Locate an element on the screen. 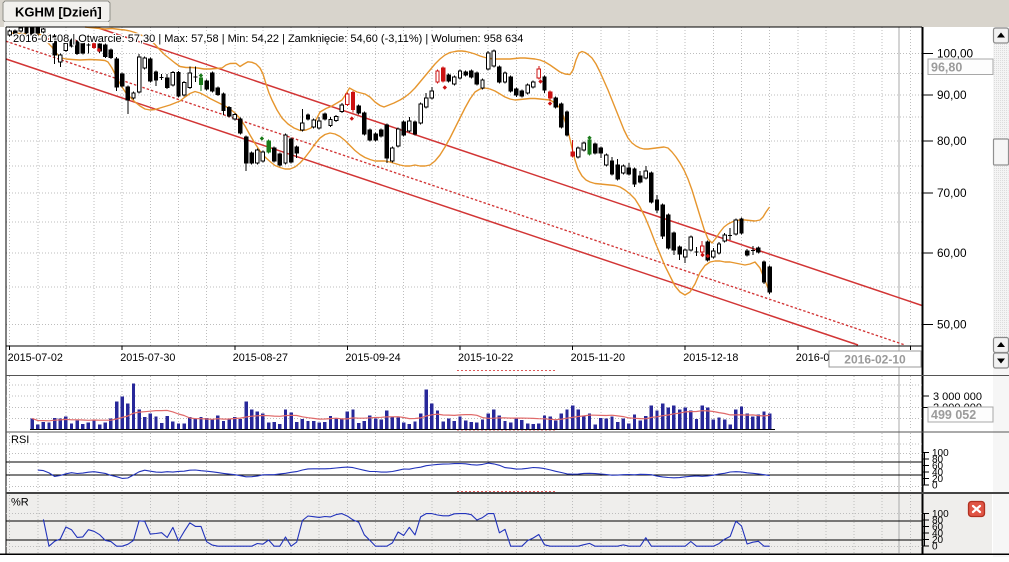 Image resolution: width=1009 pixels, height=562 pixels. svg-text: 2015-11-20 is located at coordinates (598, 358).